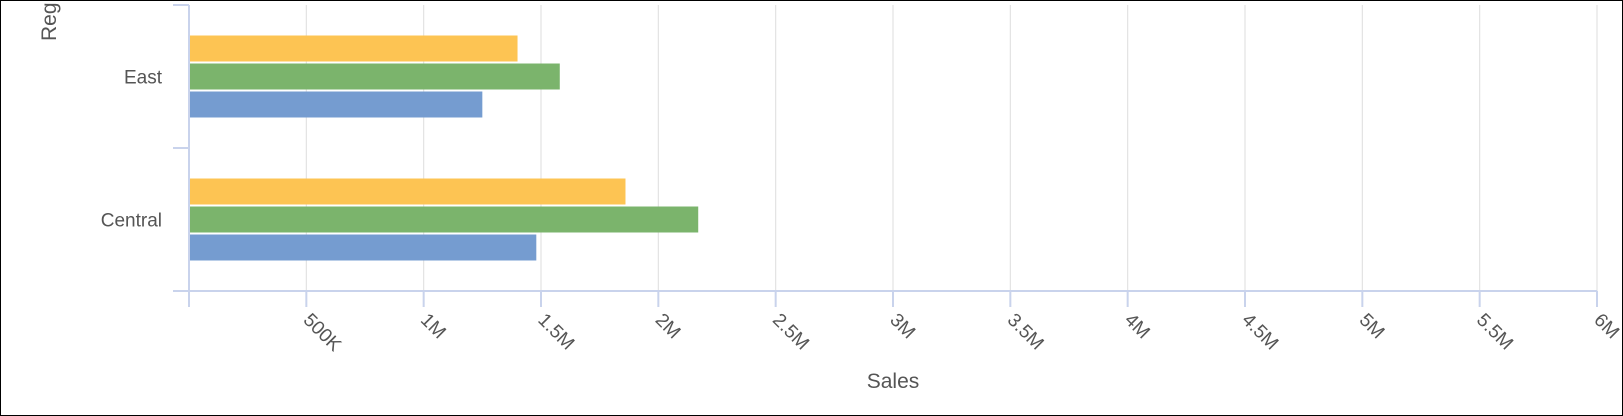 This screenshot has height=416, width=1623. I want to click on x-tick-label: 2M, so click(668, 327).